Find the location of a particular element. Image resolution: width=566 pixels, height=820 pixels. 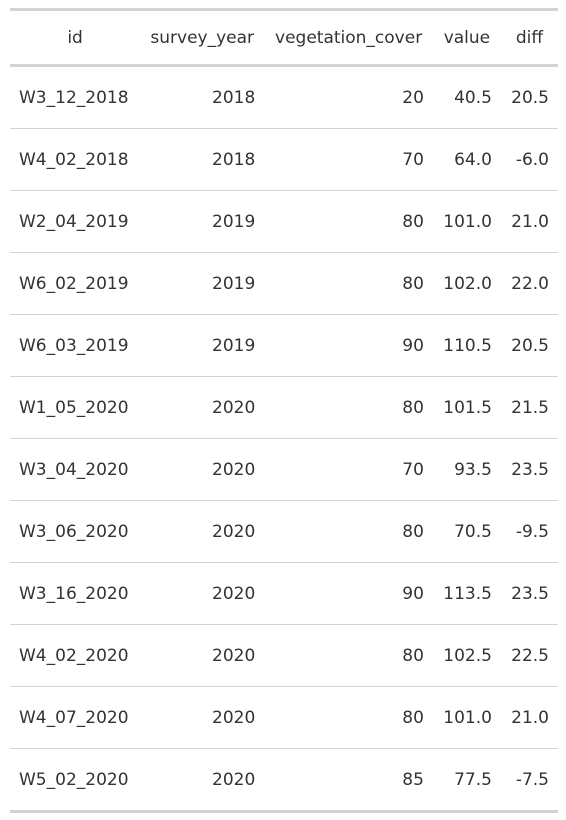

table-row: W6_02_2019 2019 80 102.0 22.0 is located at coordinates (284, 283).